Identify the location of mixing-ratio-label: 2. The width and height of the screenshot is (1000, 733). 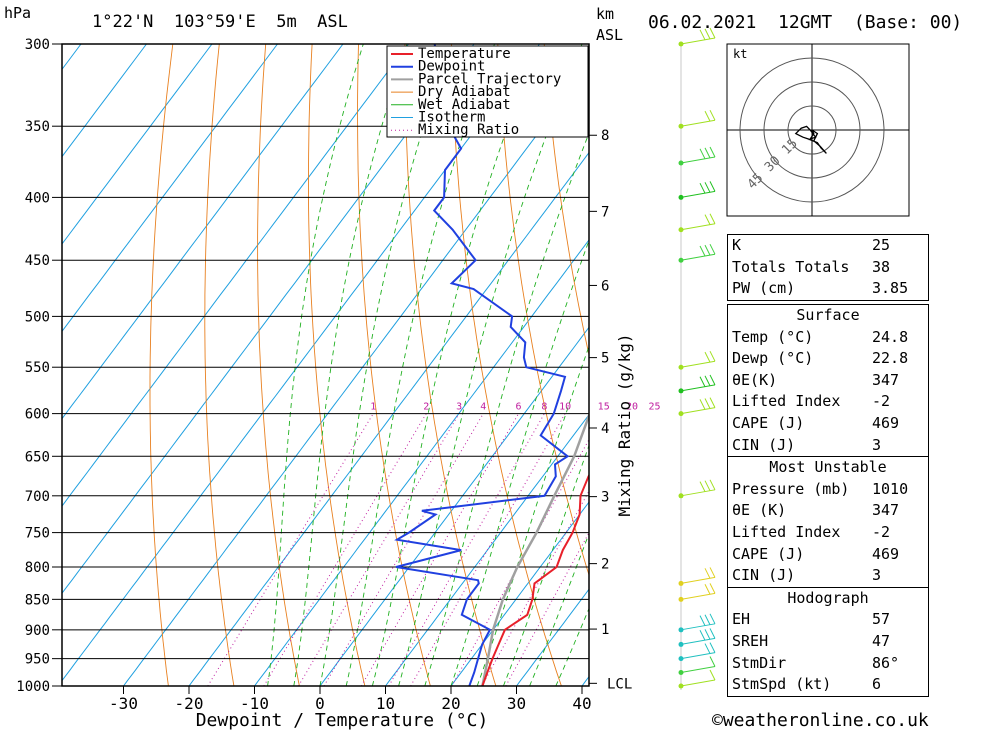
(426, 407).